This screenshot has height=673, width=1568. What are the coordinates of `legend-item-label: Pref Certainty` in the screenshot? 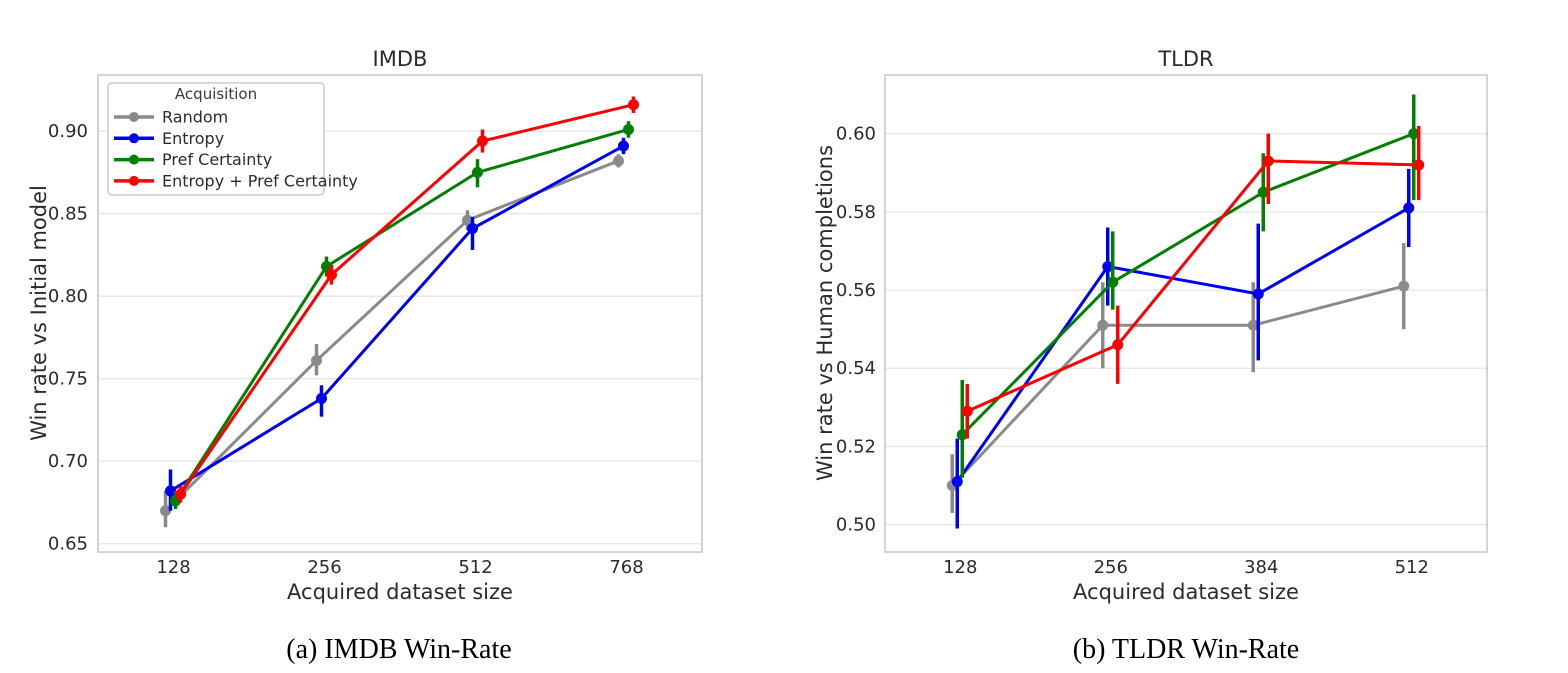 It's located at (217, 159).